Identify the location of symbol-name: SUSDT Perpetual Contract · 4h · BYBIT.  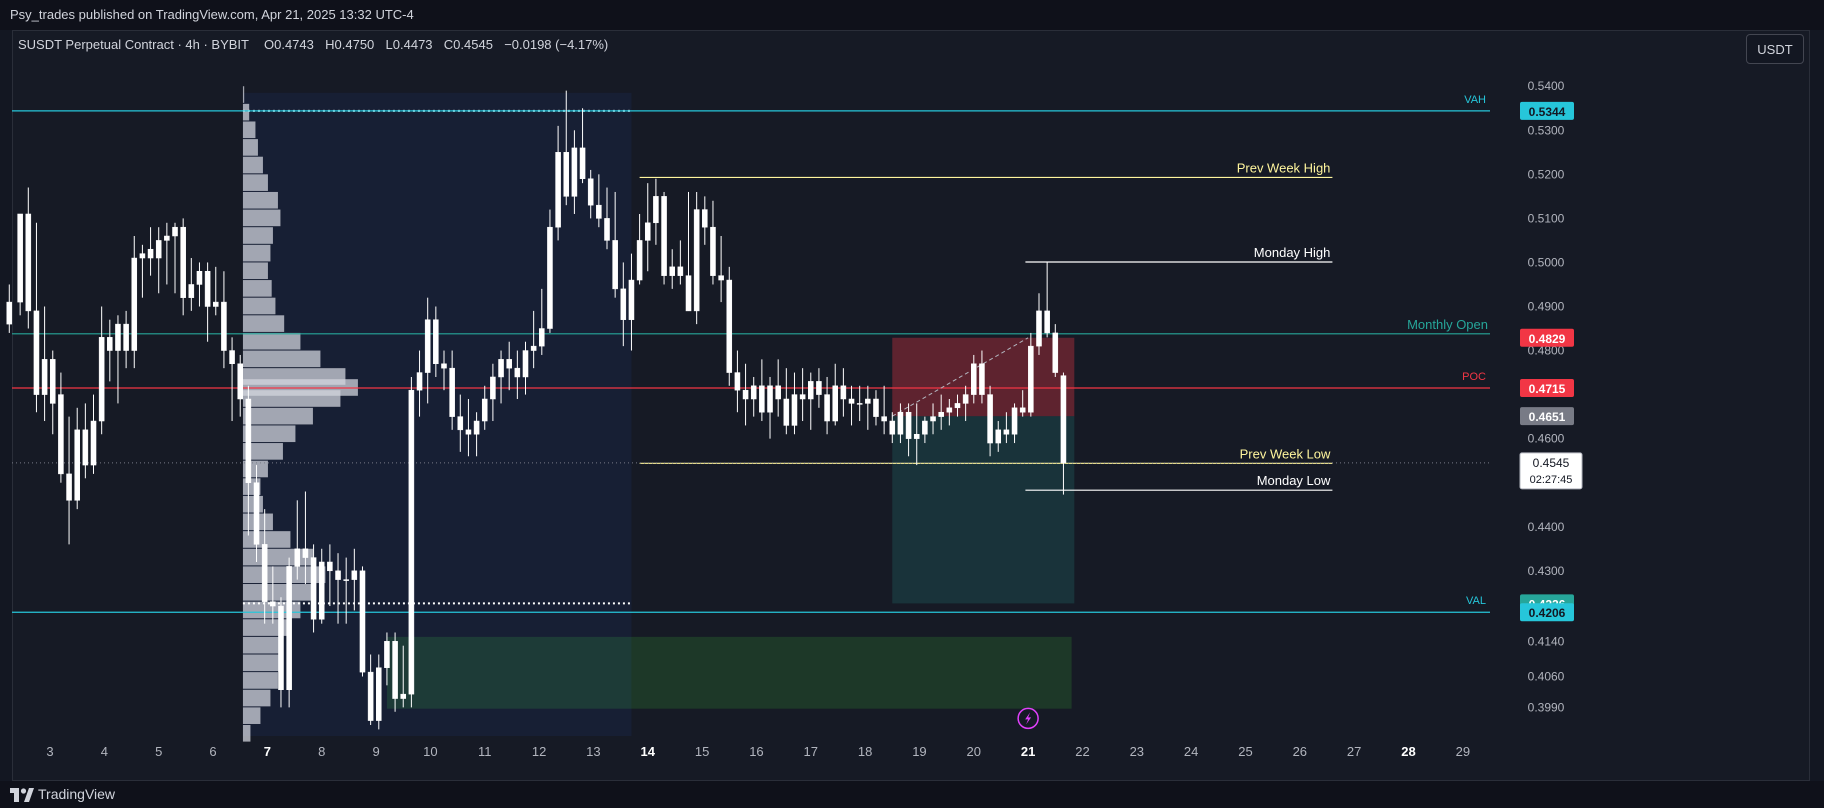
(133, 44).